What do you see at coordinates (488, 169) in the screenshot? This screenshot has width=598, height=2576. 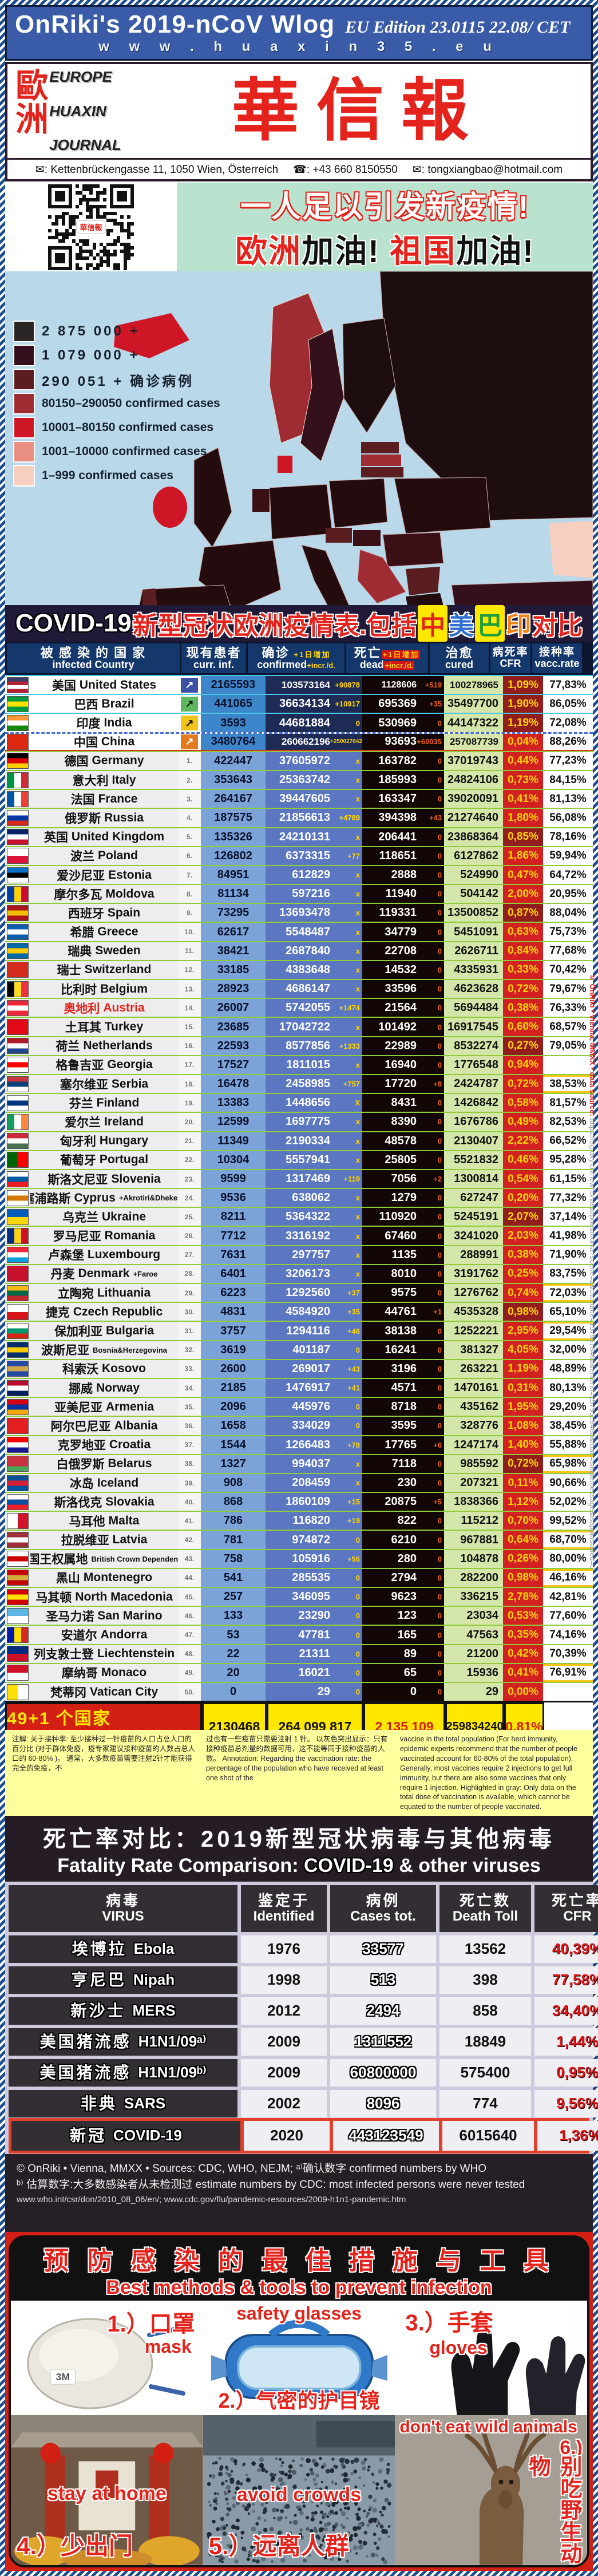 I see `email-text: ✉: tongxiangbao@hotmail.com` at bounding box center [488, 169].